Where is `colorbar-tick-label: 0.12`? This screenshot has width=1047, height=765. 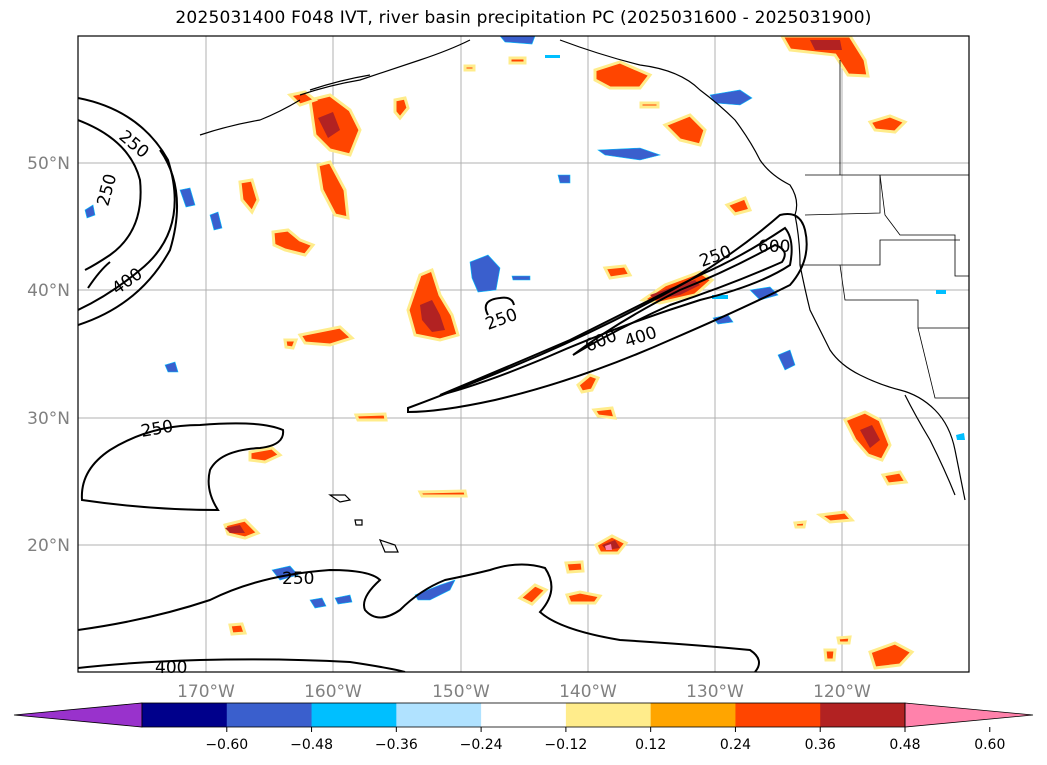
colorbar-tick-label: 0.12 is located at coordinates (650, 745).